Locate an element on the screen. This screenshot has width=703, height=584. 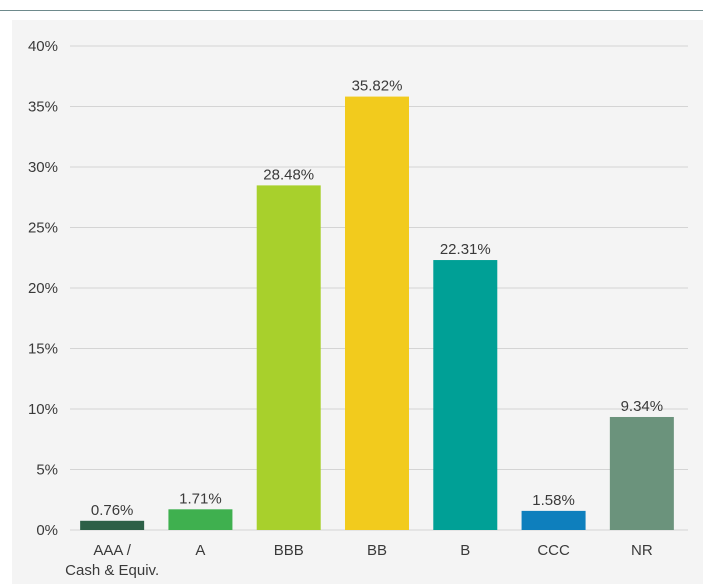
y-tick-label: 35% is located at coordinates (43, 107).